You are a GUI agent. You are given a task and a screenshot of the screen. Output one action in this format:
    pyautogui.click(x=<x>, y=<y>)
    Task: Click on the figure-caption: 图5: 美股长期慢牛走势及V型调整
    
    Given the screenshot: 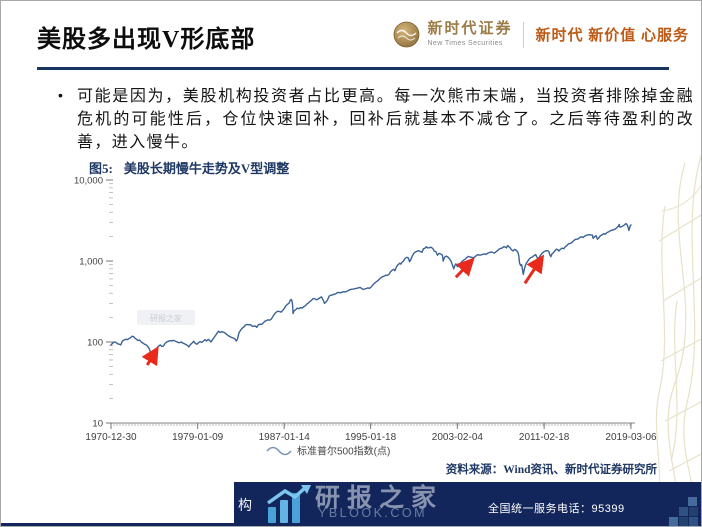 What is the action you would take?
    pyautogui.click(x=189, y=167)
    